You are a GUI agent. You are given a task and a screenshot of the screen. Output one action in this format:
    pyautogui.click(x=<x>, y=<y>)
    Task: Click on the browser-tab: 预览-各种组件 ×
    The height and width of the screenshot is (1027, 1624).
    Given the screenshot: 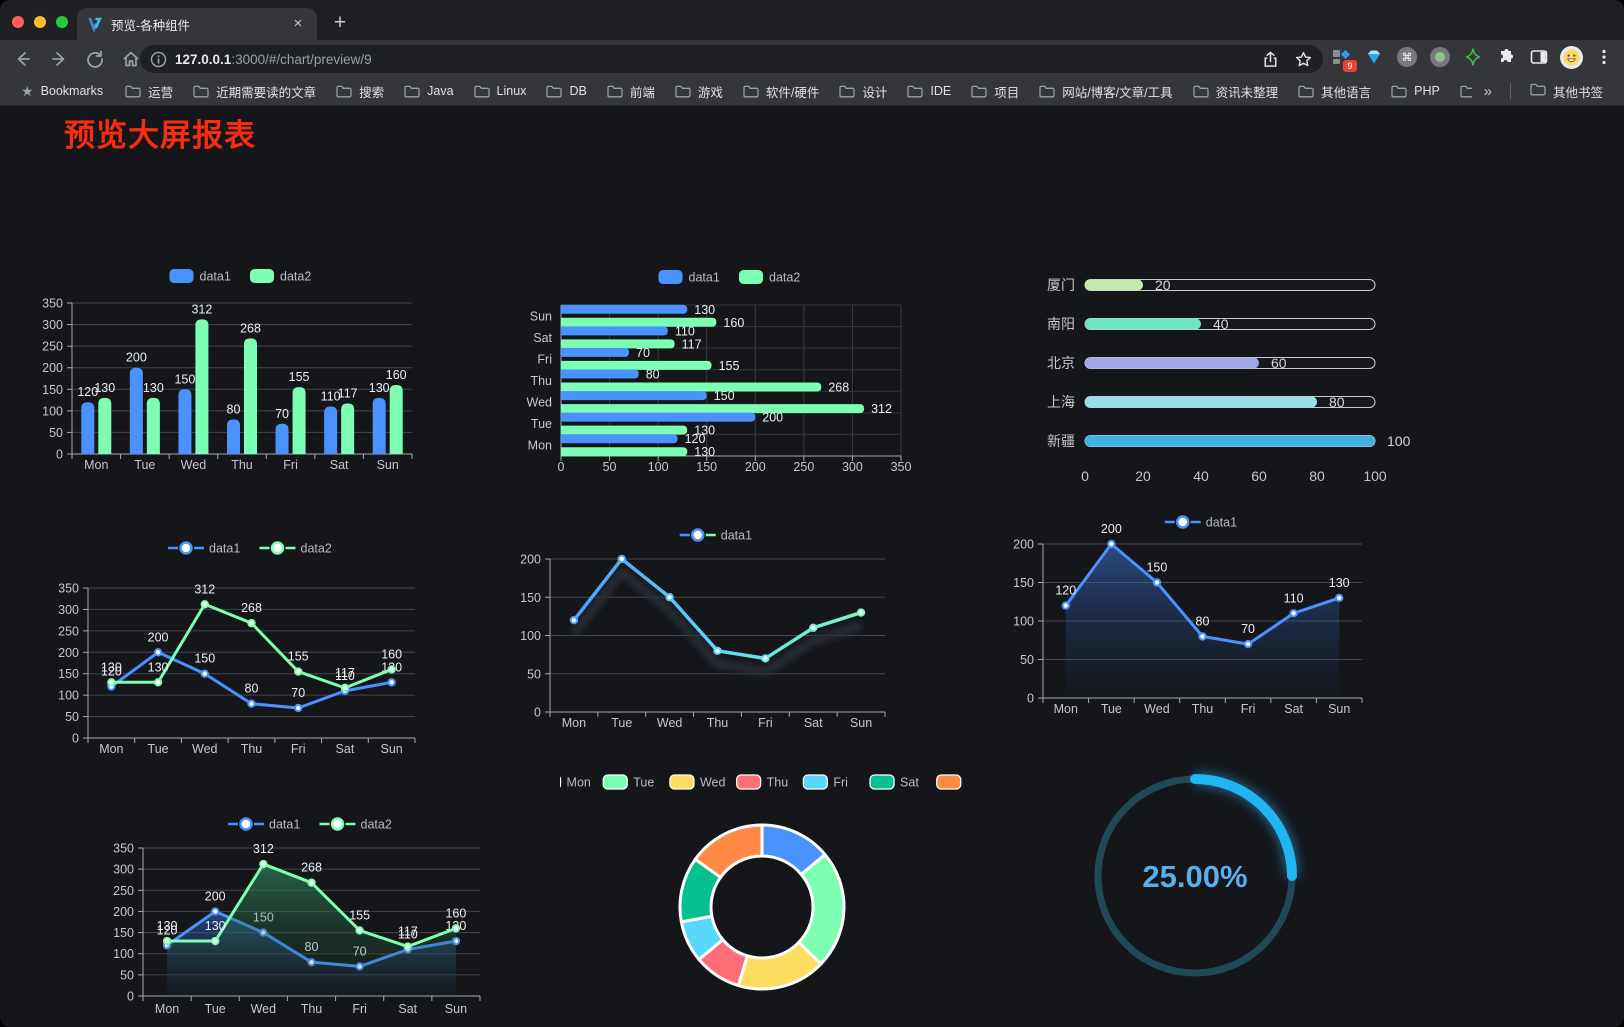 What is the action you would take?
    pyautogui.click(x=197, y=24)
    